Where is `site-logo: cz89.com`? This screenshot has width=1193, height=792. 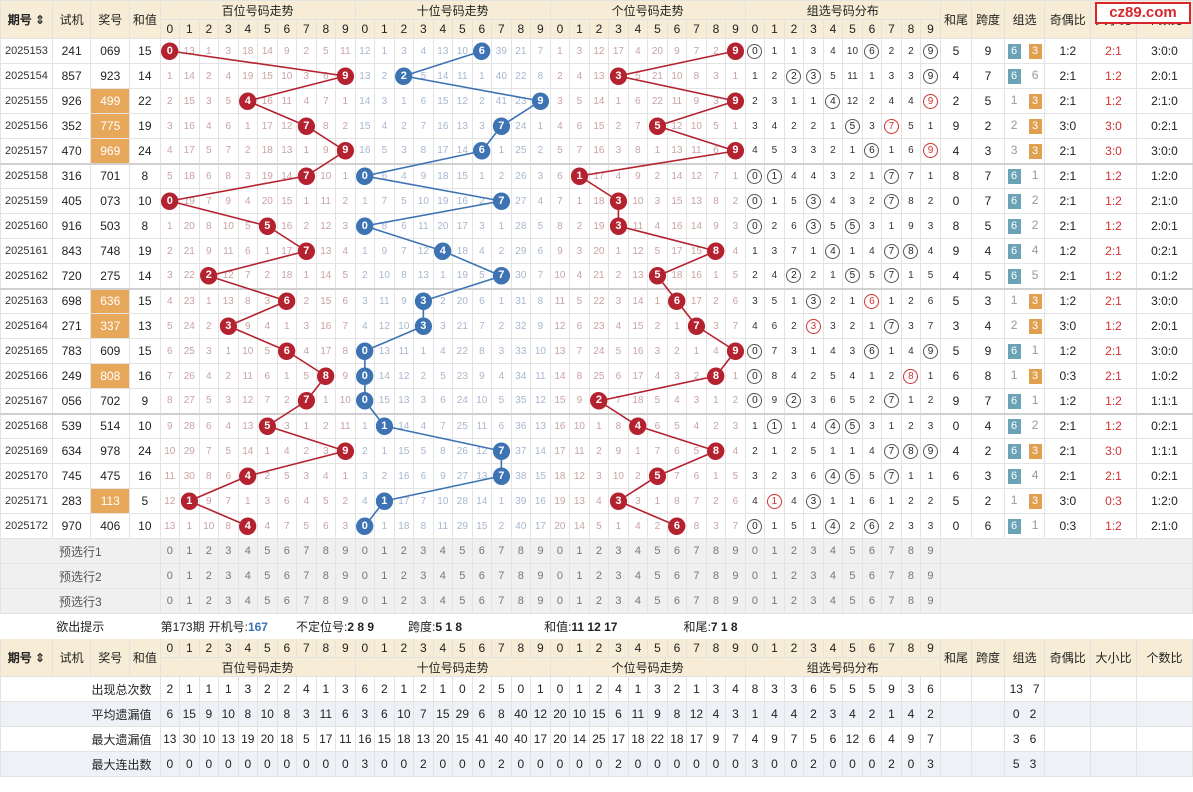
site-logo: cz89.com is located at coordinates (1143, 13).